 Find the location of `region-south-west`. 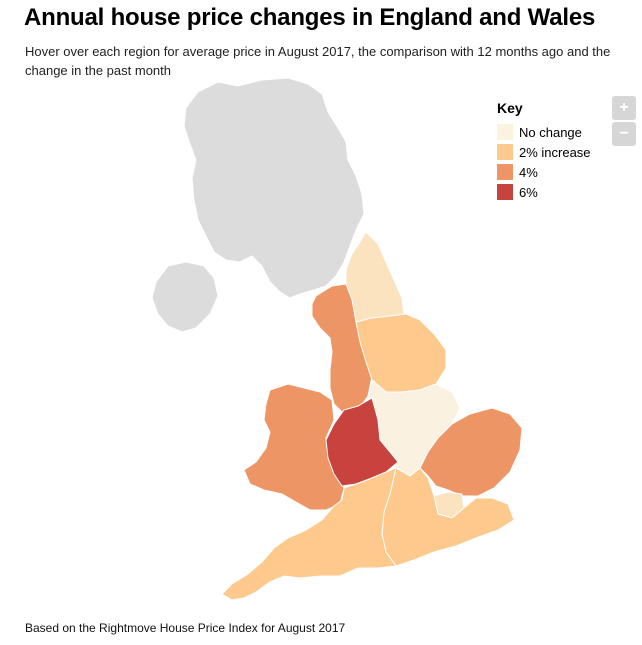

region-south-west is located at coordinates (309, 534).